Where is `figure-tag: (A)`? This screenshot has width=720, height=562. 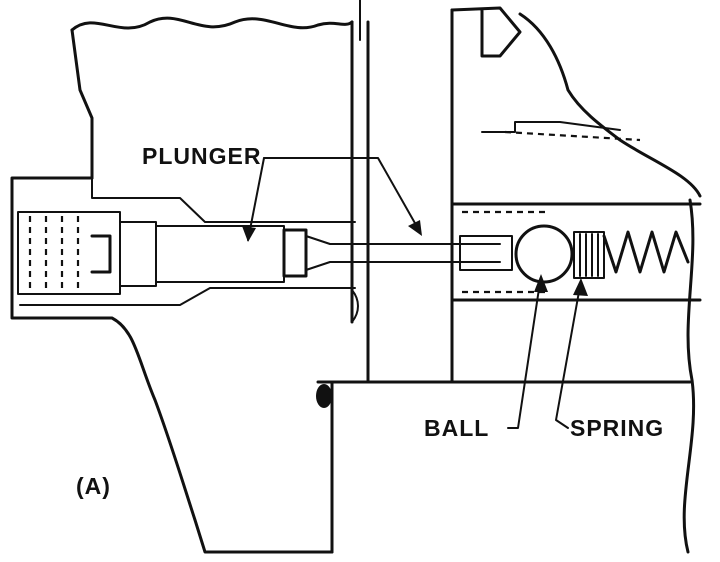 figure-tag: (A) is located at coordinates (93, 486).